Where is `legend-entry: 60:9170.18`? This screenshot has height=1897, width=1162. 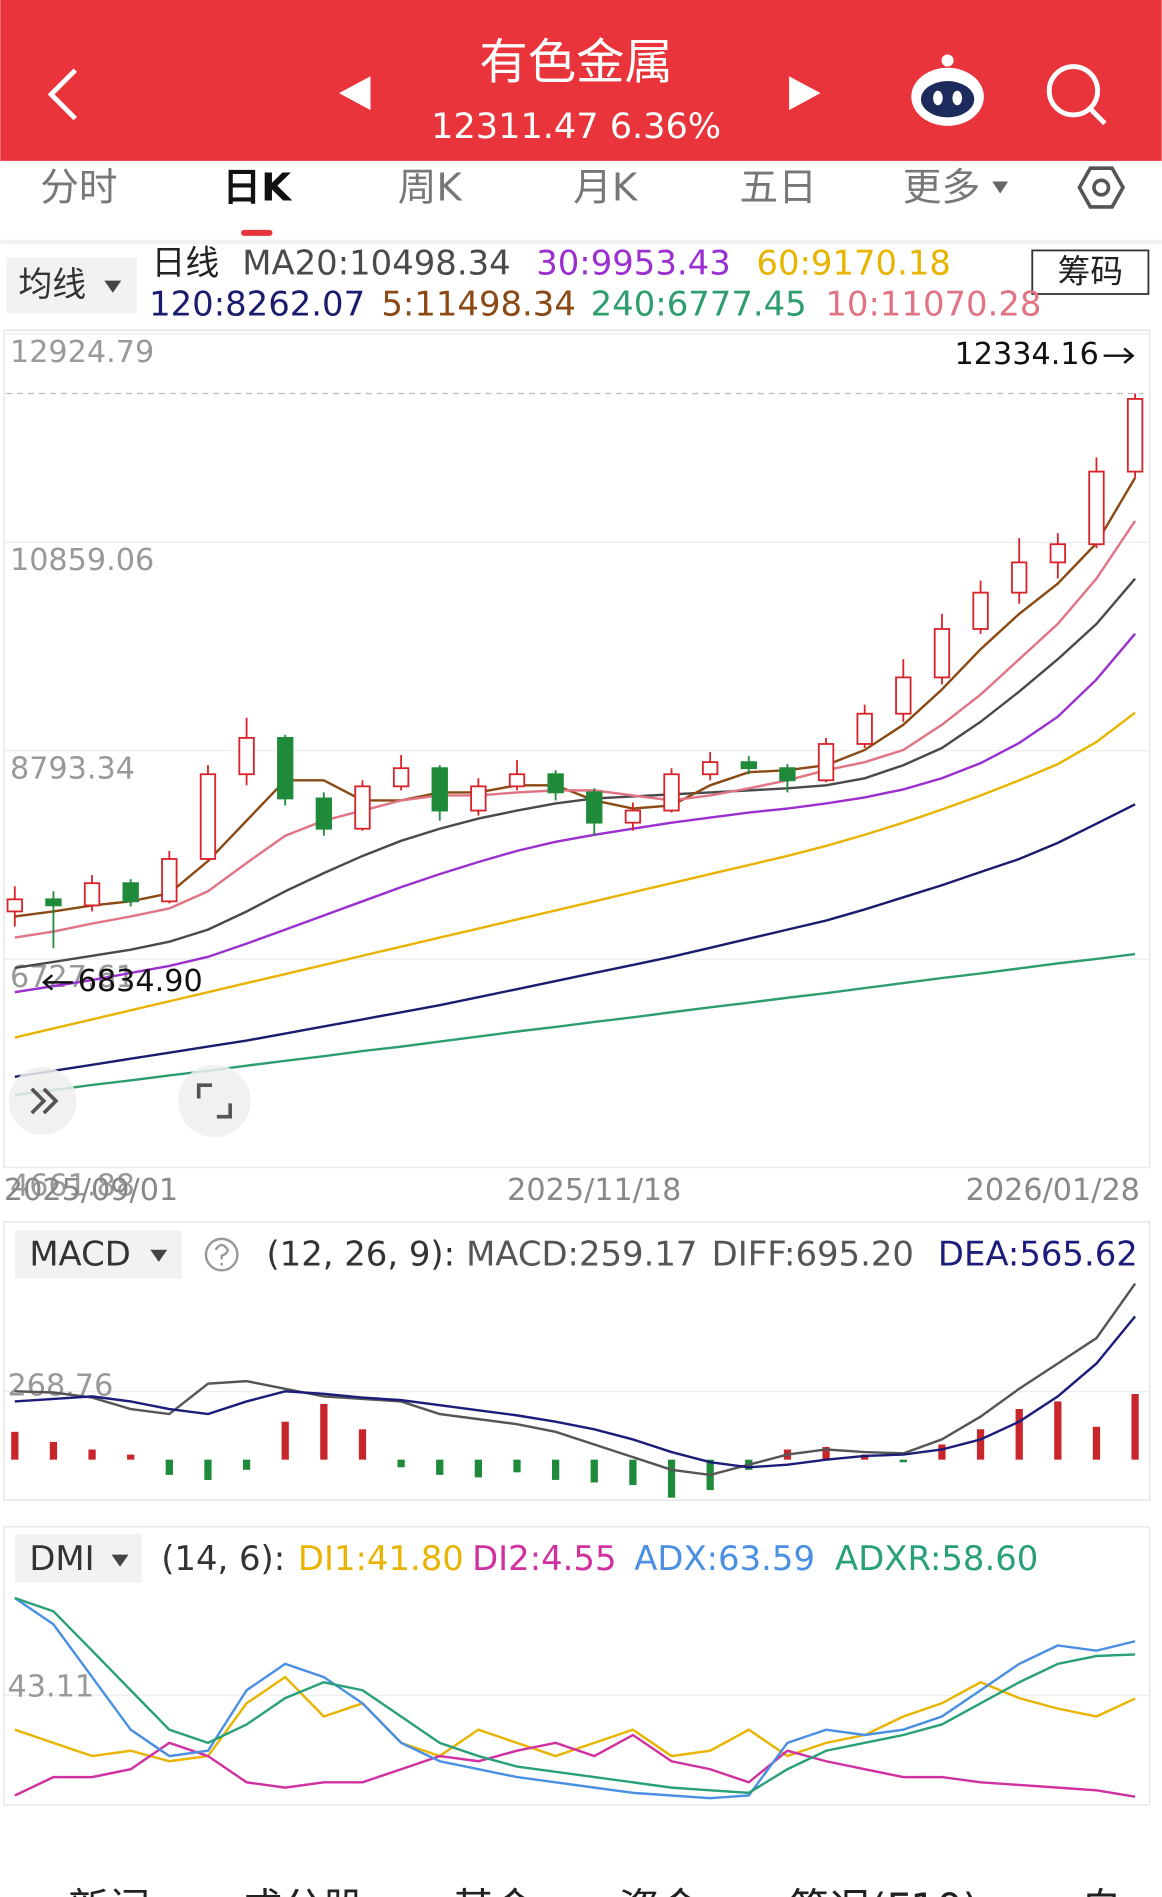
legend-entry: 60:9170.18 is located at coordinates (853, 262).